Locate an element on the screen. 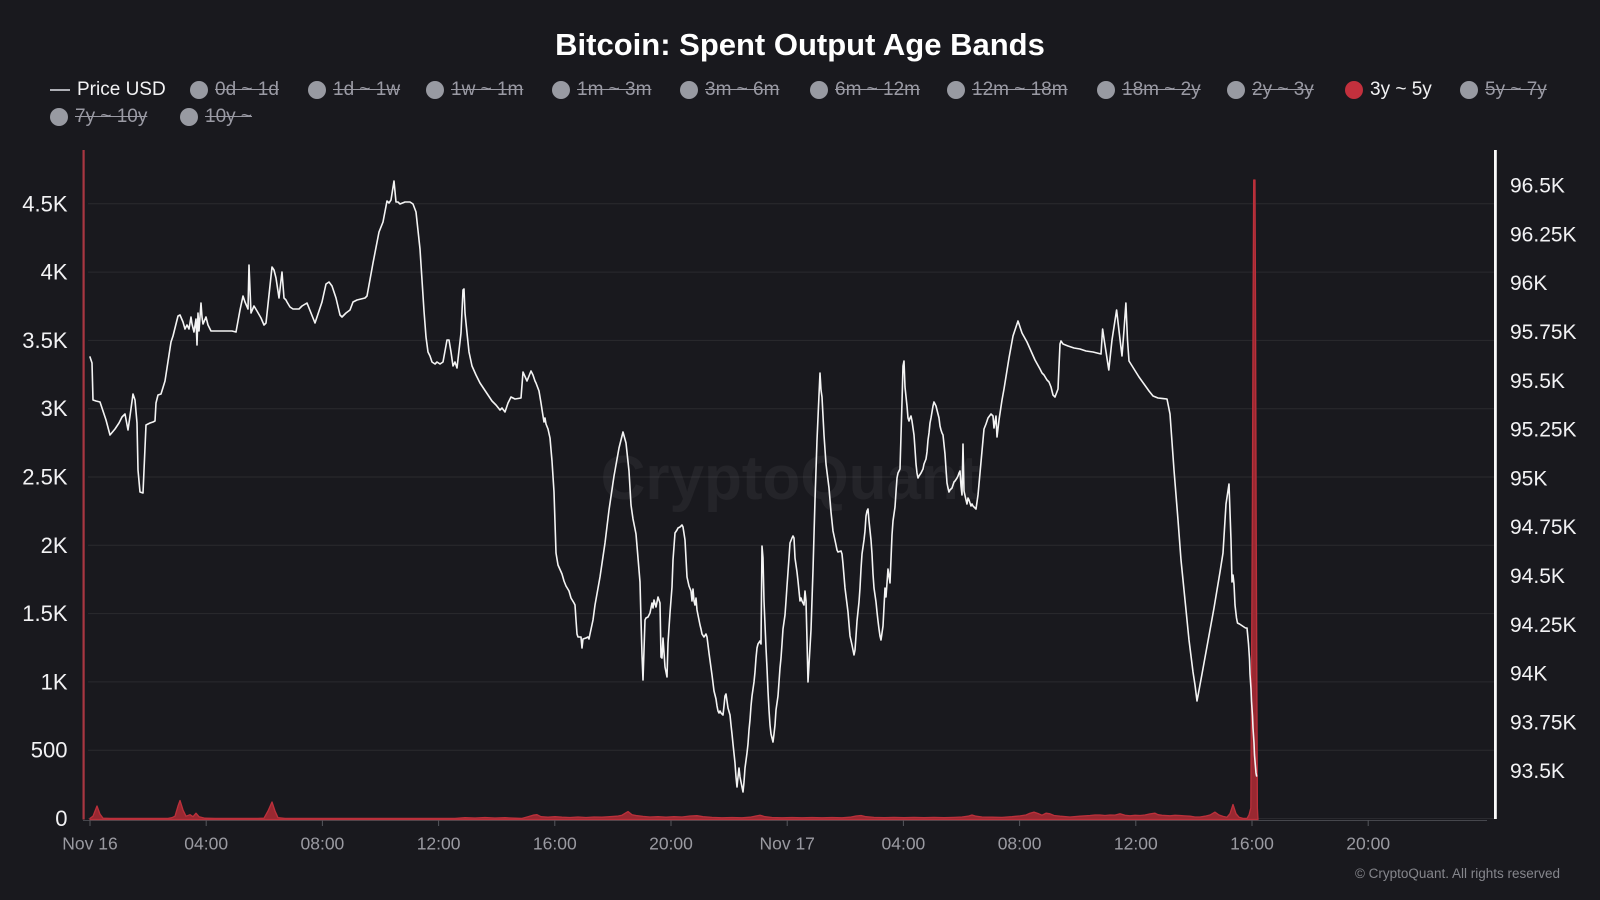  svg-text: 1K is located at coordinates (54, 681).